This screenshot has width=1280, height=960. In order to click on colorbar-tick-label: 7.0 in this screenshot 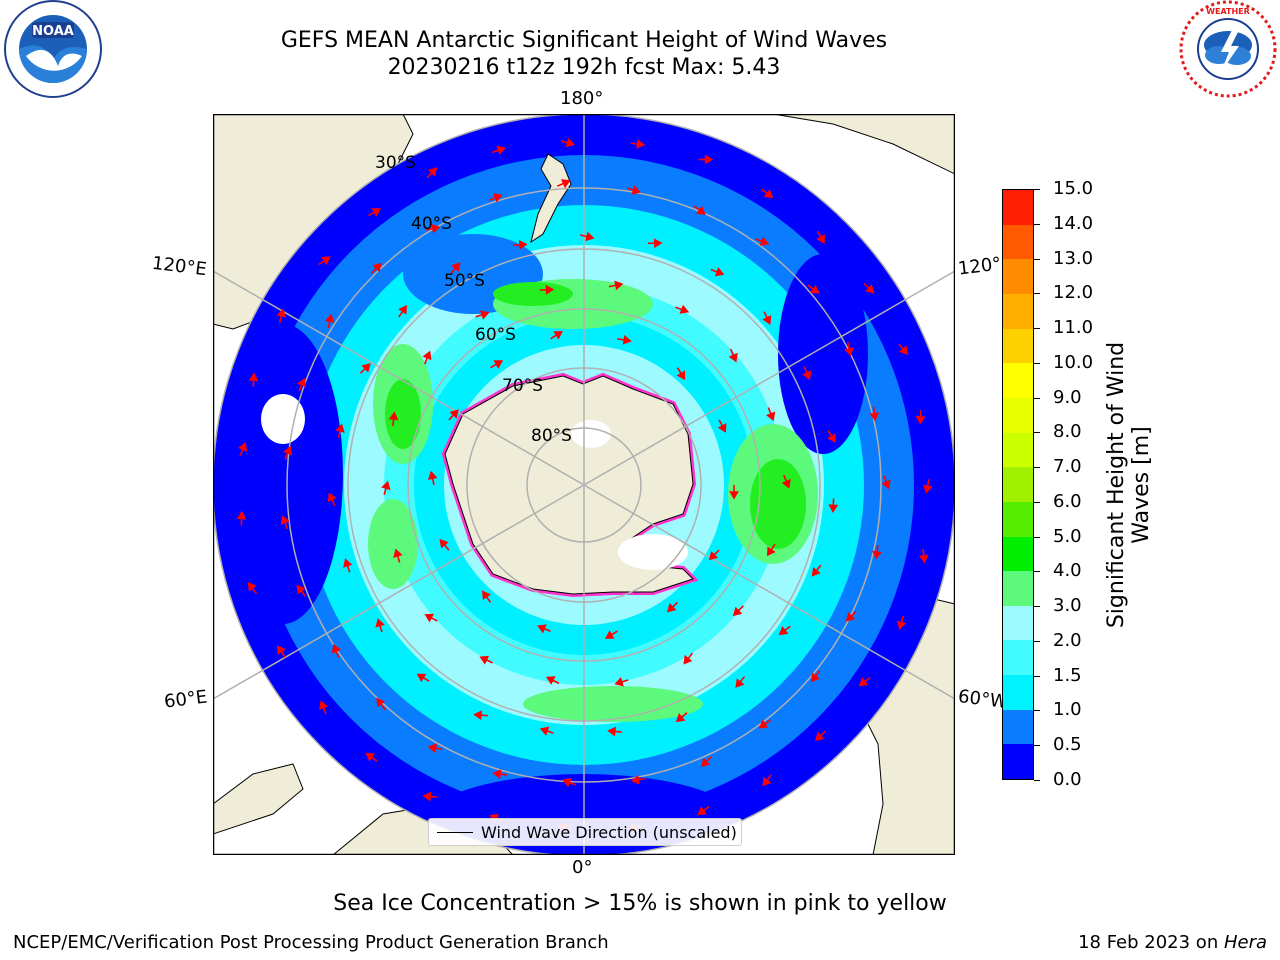, I will do `click(1067, 467)`.